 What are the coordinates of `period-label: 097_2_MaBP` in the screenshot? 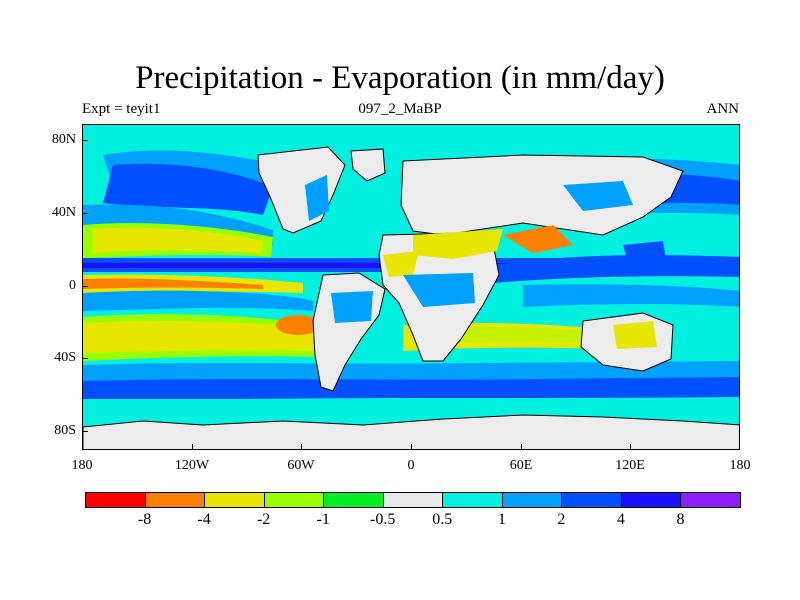 It's located at (400, 109).